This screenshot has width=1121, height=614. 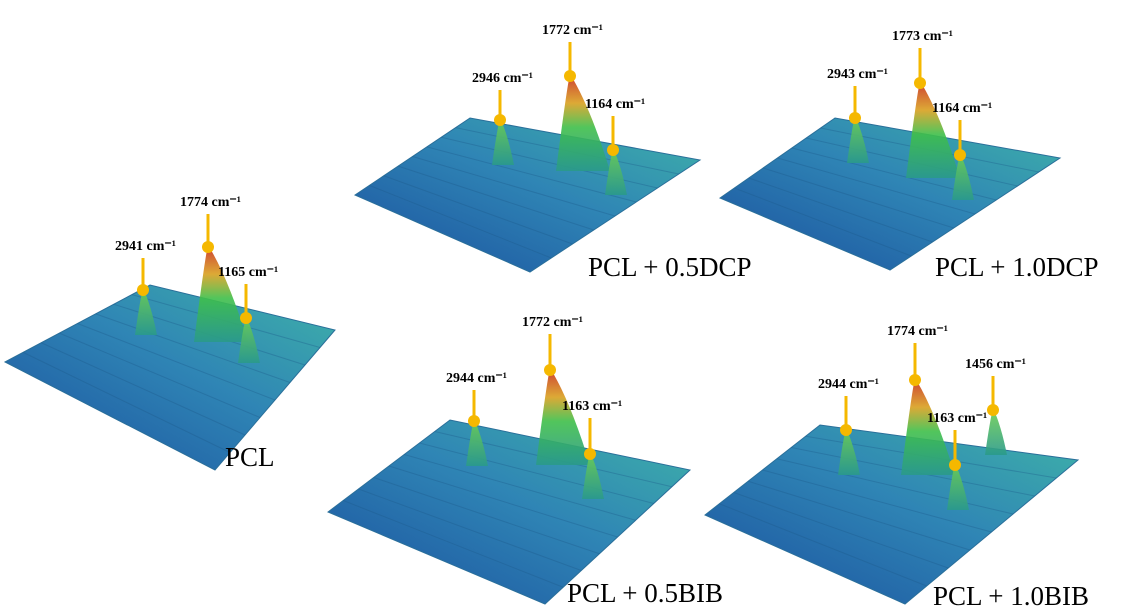 What do you see at coordinates (1017, 267) in the screenshot?
I see `panel-label: PCL + 1.0DCP` at bounding box center [1017, 267].